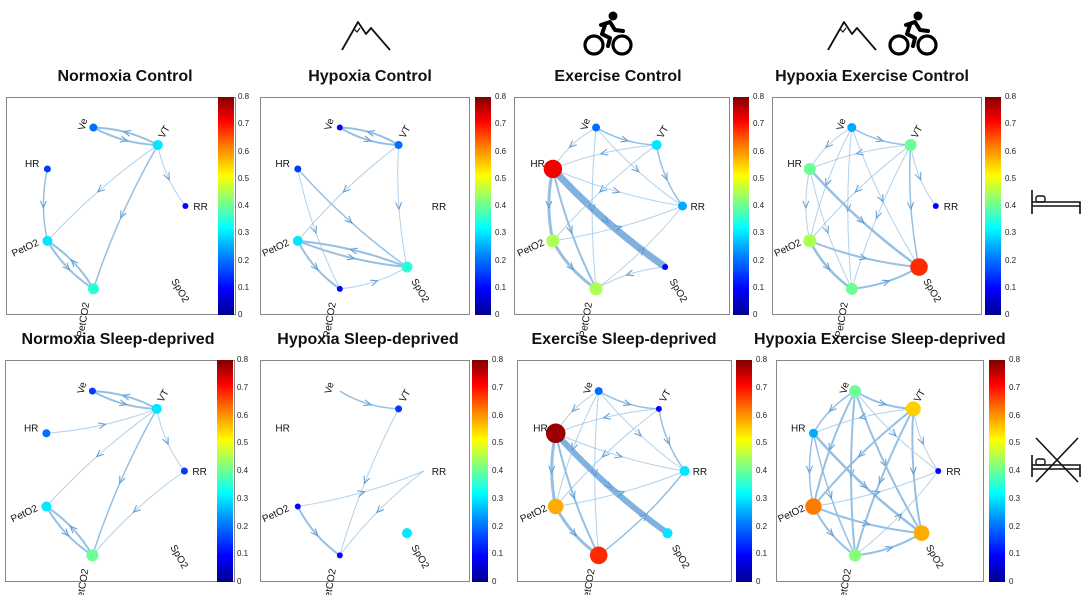 This screenshot has height=595, width=1090. I want to click on edge-VT-SpO2, so click(917, 471).